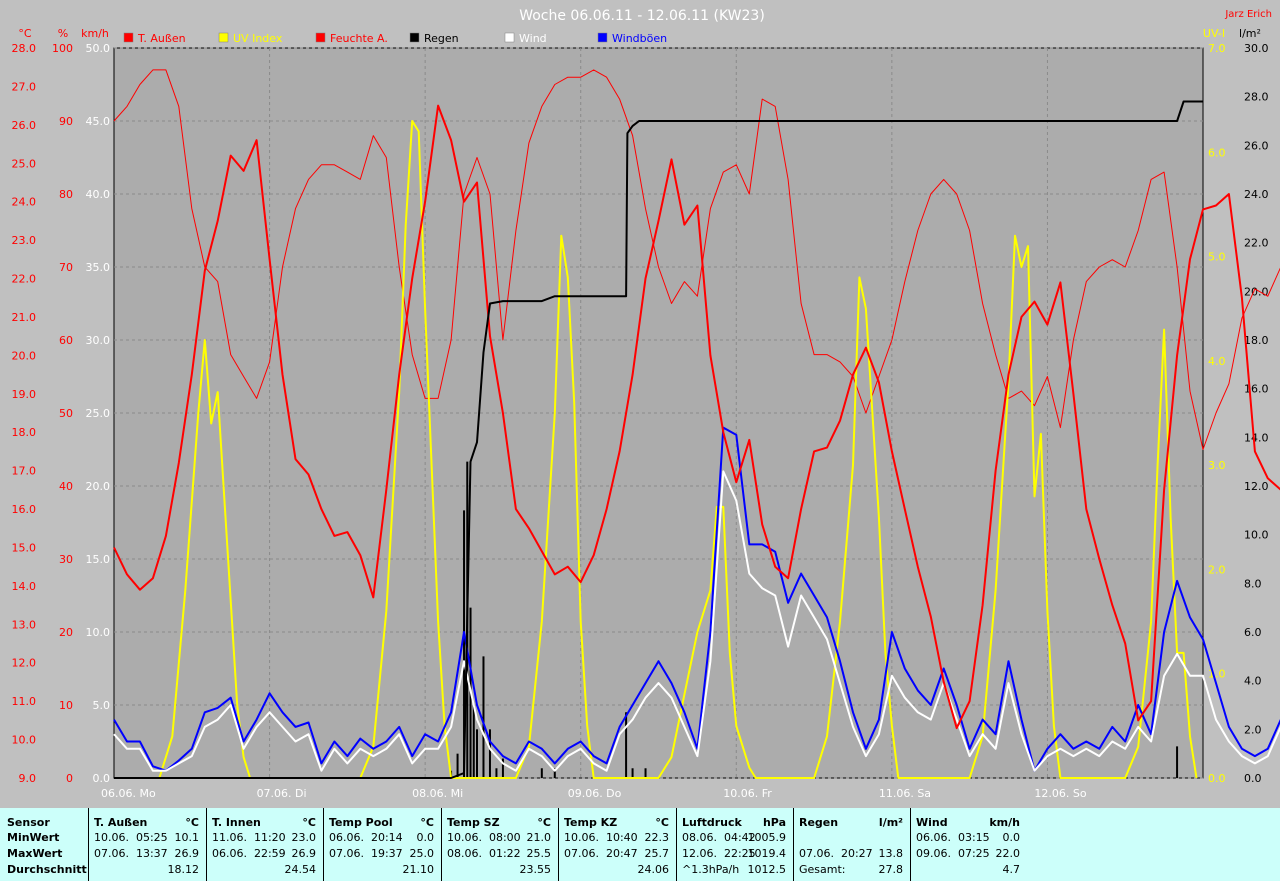  What do you see at coordinates (102, 778) in the screenshot?
I see `wind-tick-label: 0.0` at bounding box center [102, 778].